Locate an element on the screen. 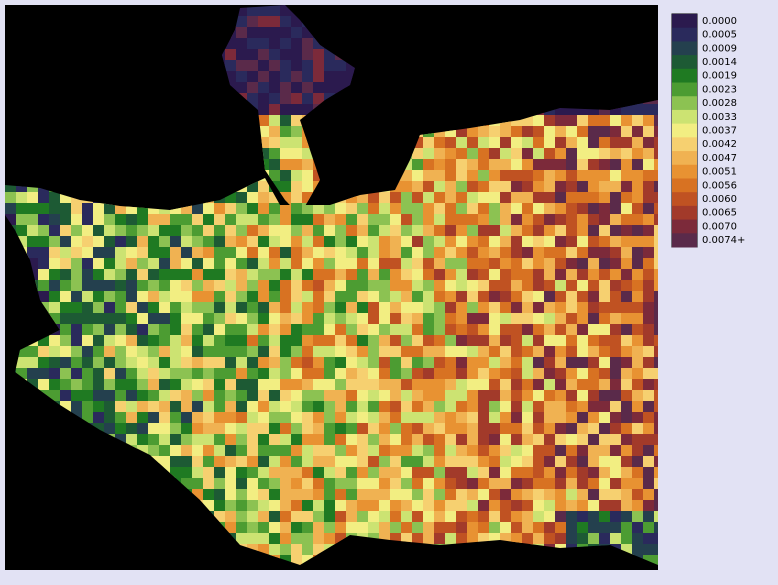  legend-swatch is located at coordinates (684, 130).